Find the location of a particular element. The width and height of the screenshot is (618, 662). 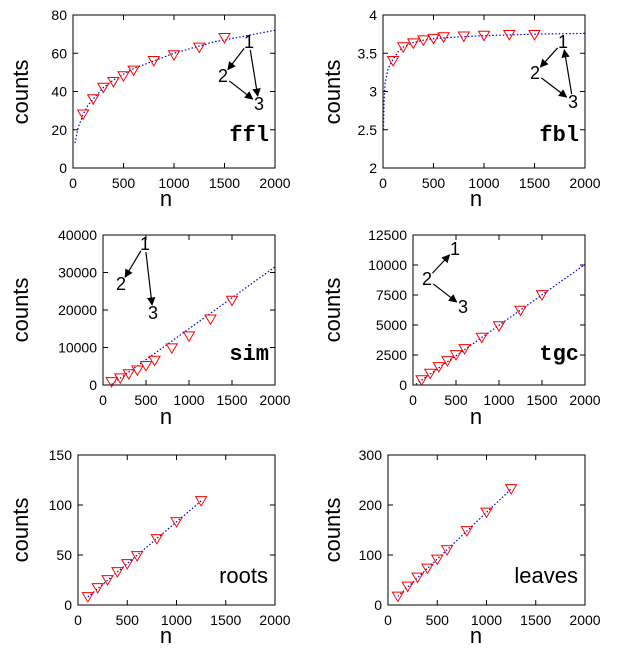

y-tick-label: 2500 is located at coordinates (391, 355).